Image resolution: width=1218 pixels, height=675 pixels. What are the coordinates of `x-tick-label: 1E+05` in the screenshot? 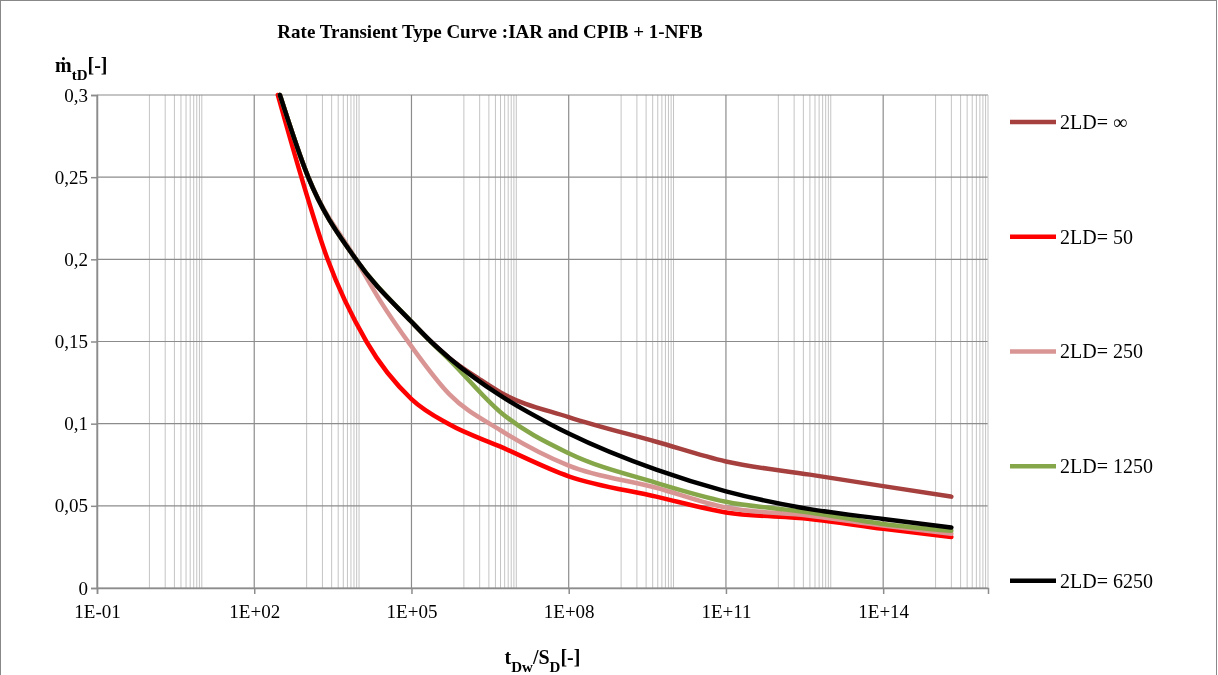 It's located at (412, 611).